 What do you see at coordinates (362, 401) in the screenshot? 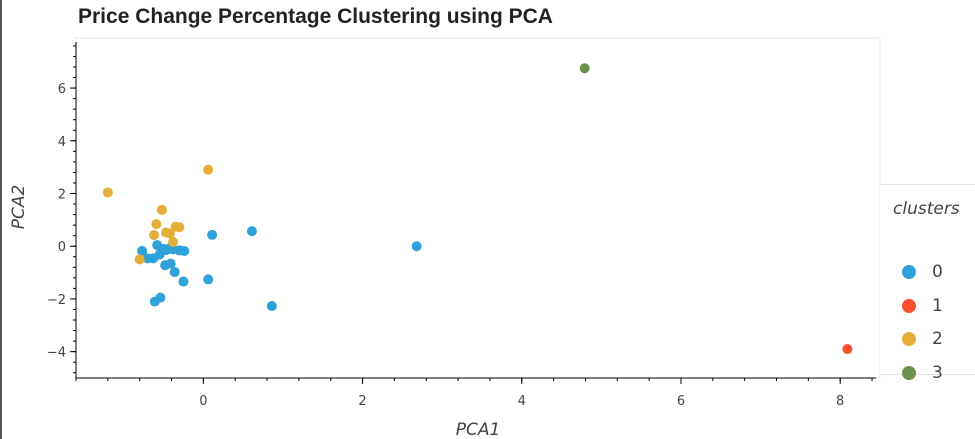
I see `x-tick-label: 2` at bounding box center [362, 401].